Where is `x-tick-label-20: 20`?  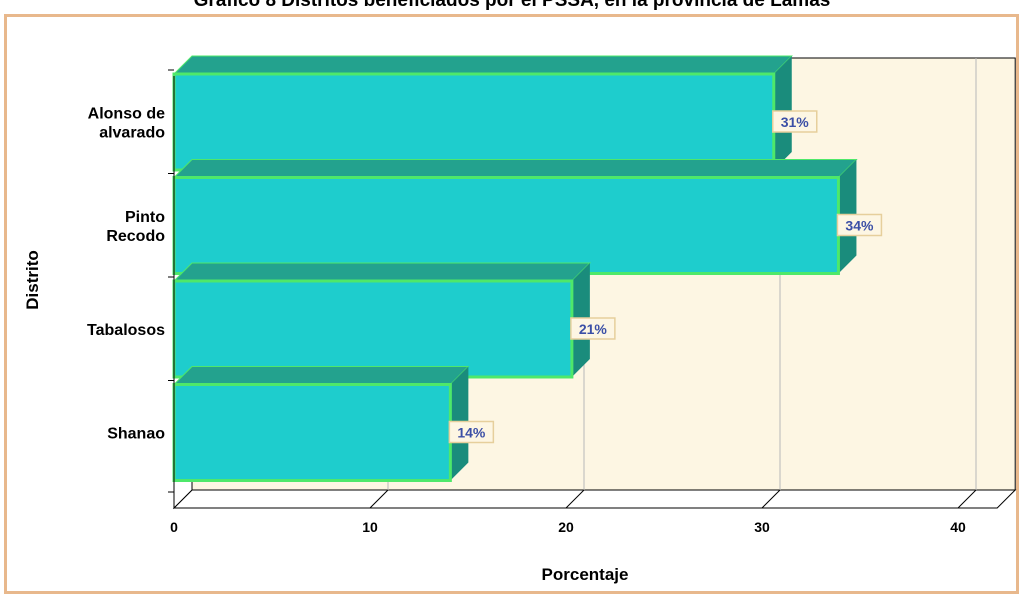 x-tick-label-20: 20 is located at coordinates (566, 527).